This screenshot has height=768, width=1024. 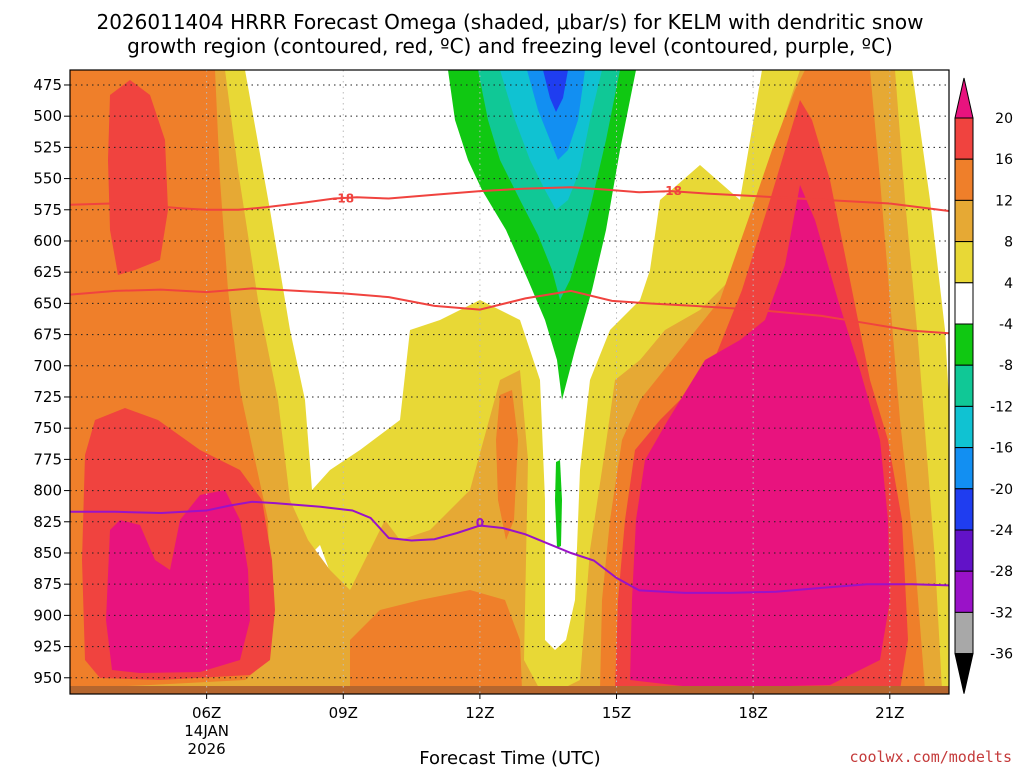 I want to click on y-tick-label: 825, so click(x=47, y=522).